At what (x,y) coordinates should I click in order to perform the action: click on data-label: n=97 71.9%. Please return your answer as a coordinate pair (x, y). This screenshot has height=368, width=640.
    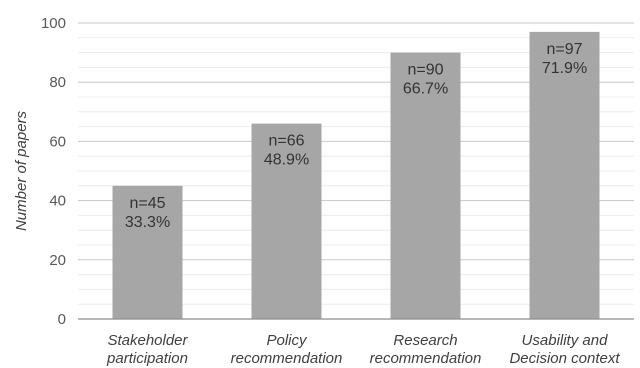
    Looking at the image, I should click on (564, 59).